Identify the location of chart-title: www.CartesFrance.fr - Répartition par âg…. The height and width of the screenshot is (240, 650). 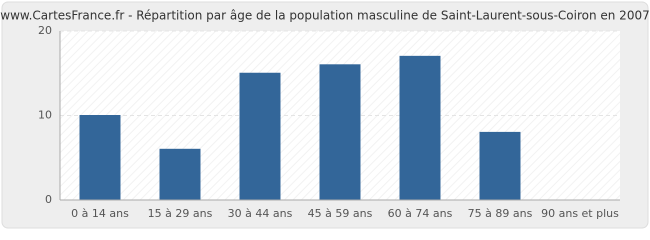
(324, 16).